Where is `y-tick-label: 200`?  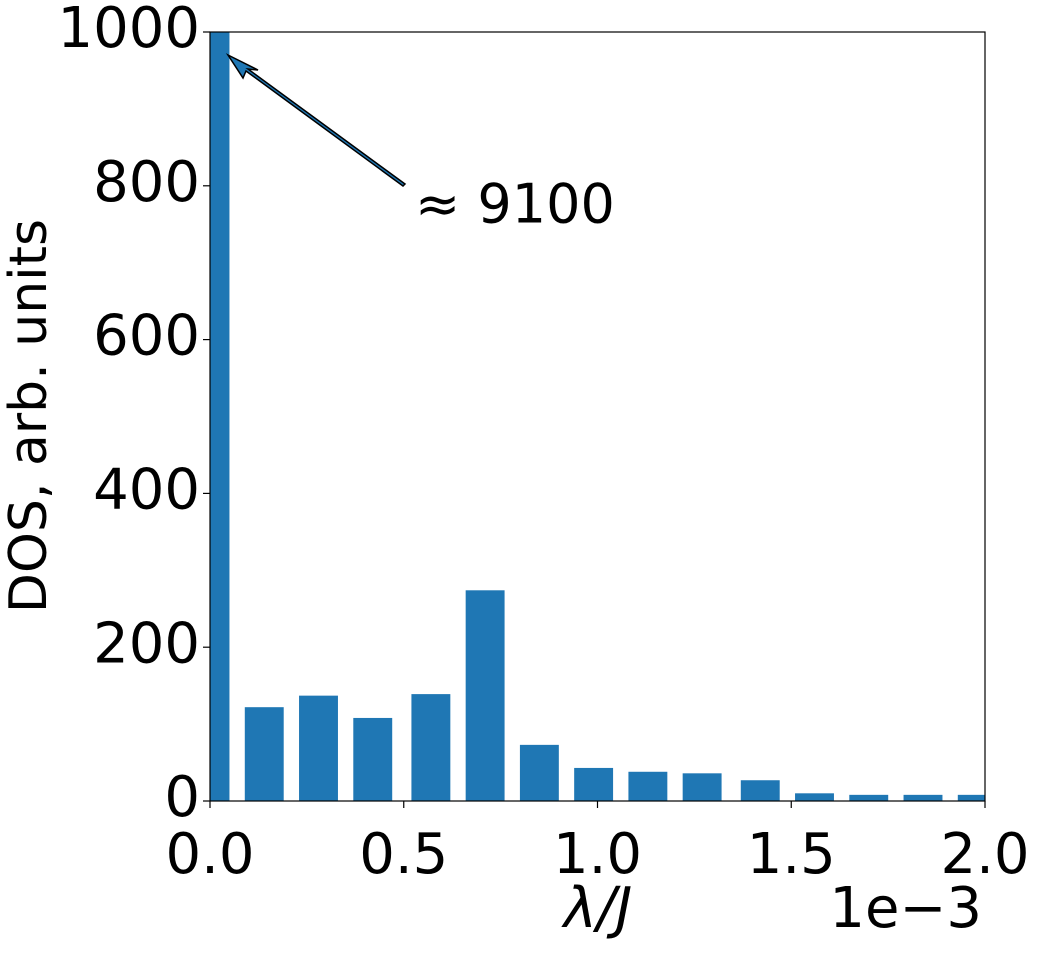
y-tick-label: 200 is located at coordinates (146, 643).